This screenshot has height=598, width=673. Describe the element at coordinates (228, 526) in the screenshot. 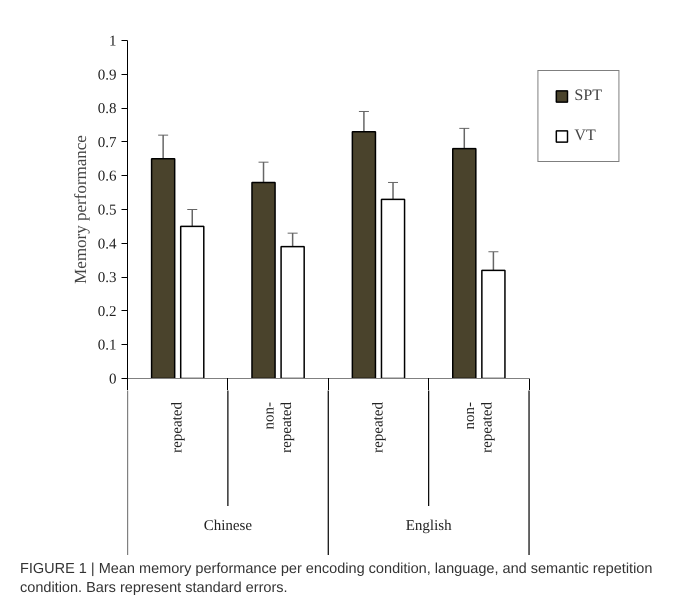

I see `text: Chinese` at that location.